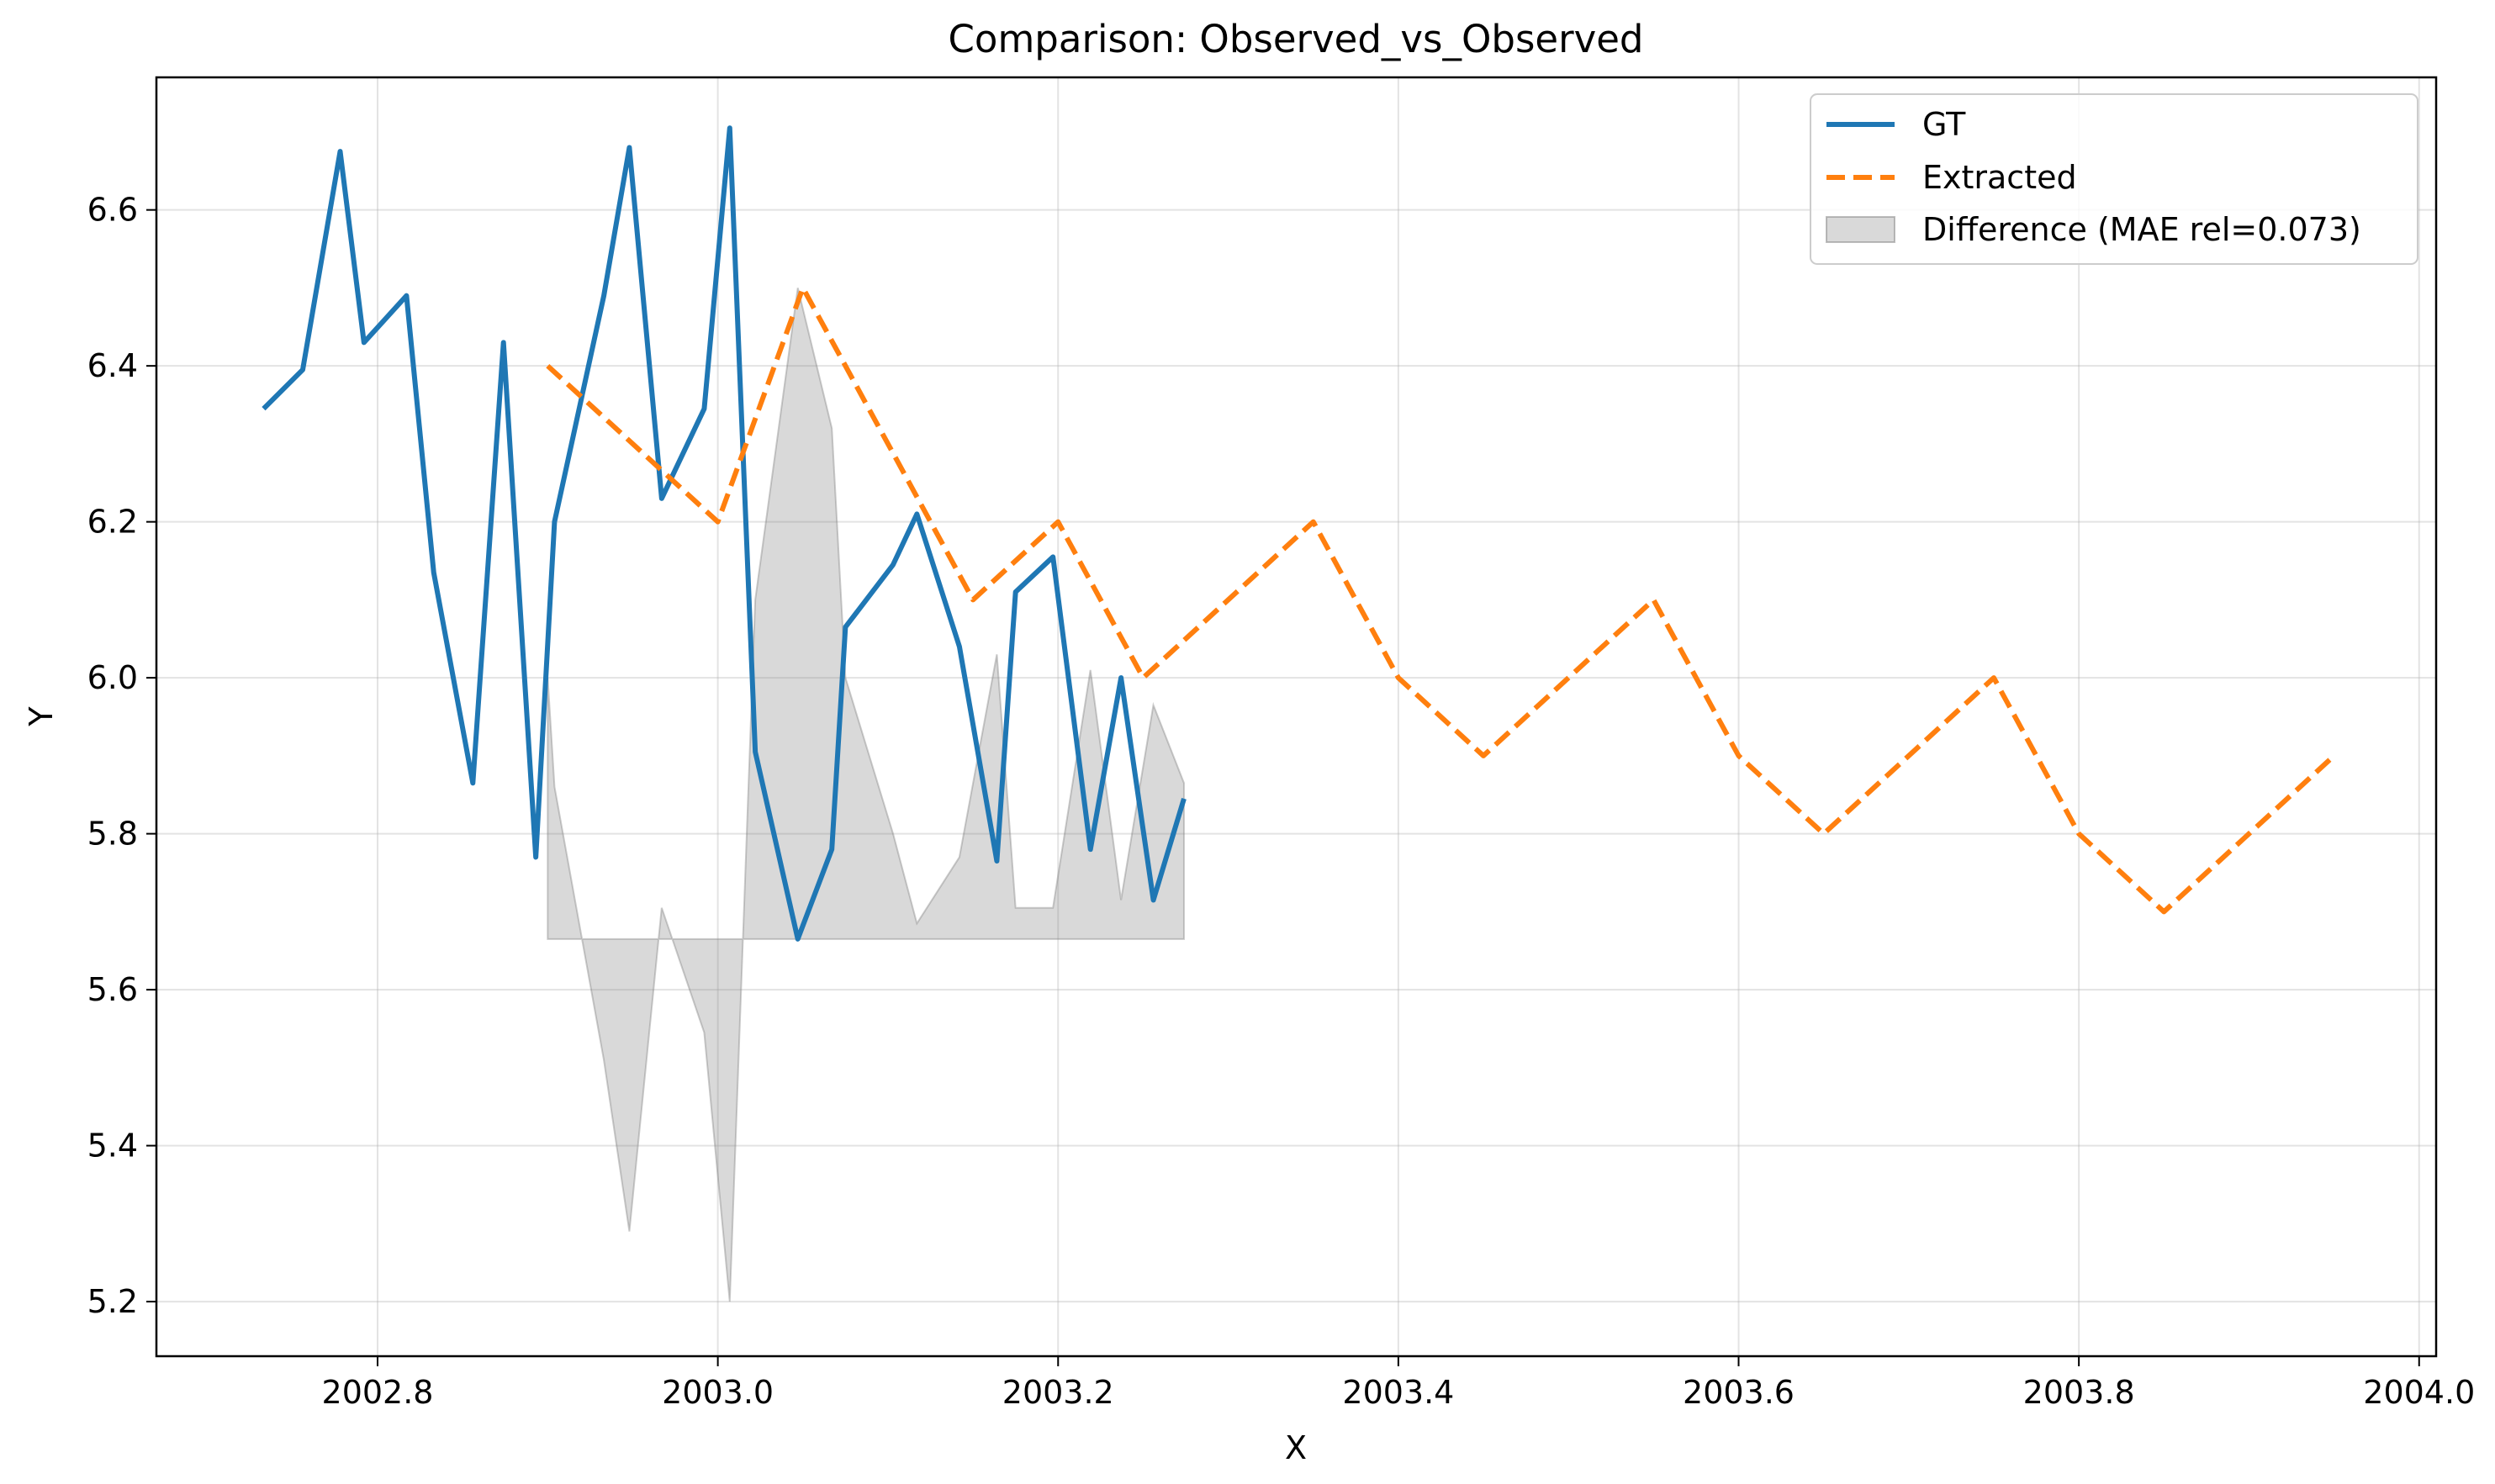 Image resolution: width=2495 pixels, height=1484 pixels. Describe the element at coordinates (113, 522) in the screenshot. I see `y-tick-label: 6.2` at that location.